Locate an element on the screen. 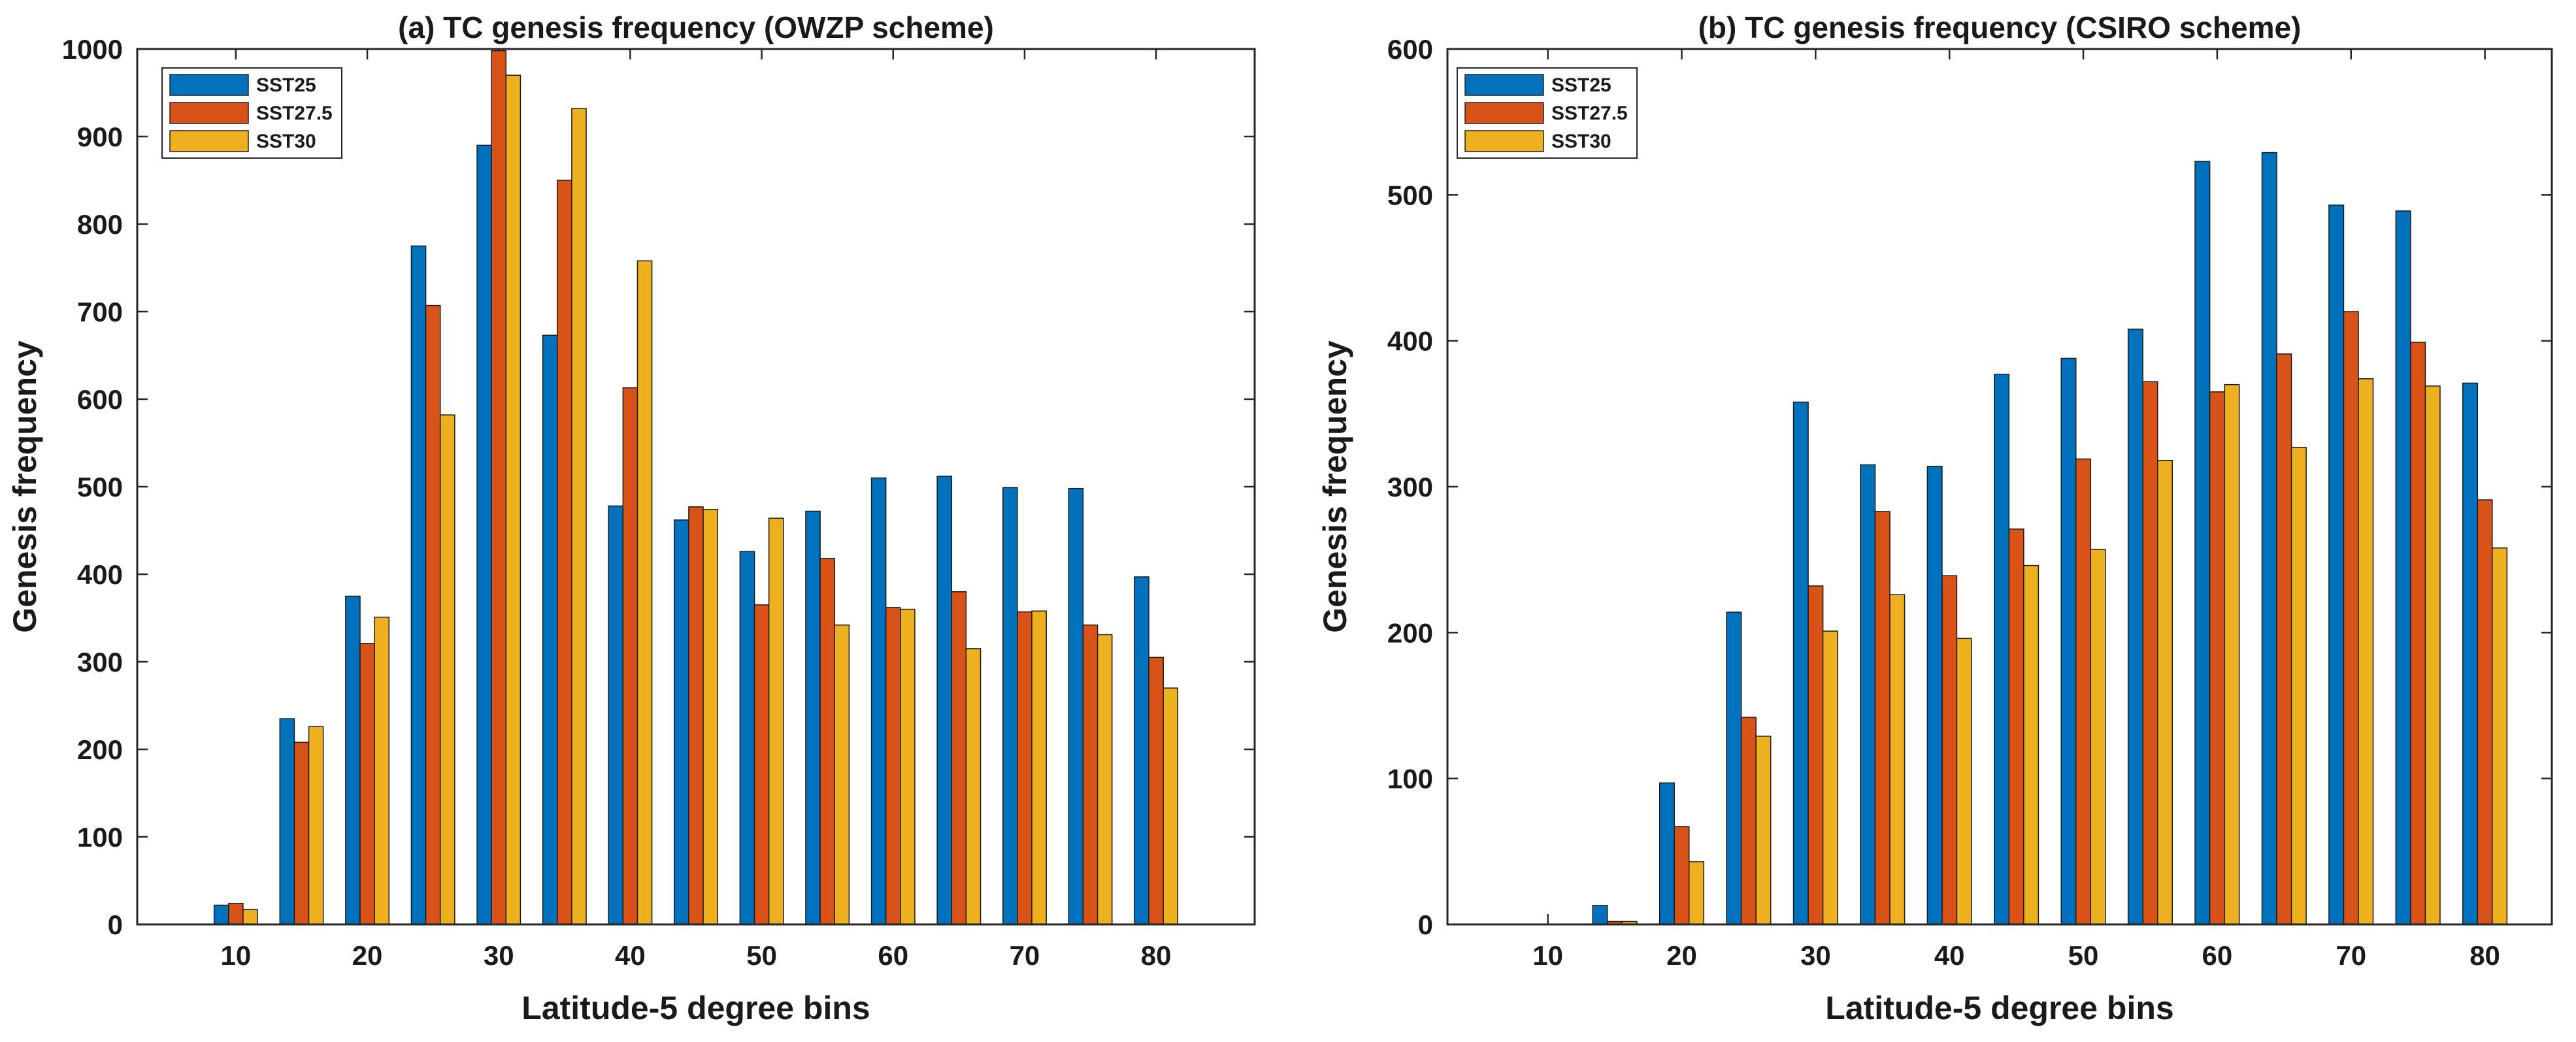 This screenshot has height=1042, width=2576. chart-a-x-label: Latitude-5 degree bins is located at coordinates (695, 1008).